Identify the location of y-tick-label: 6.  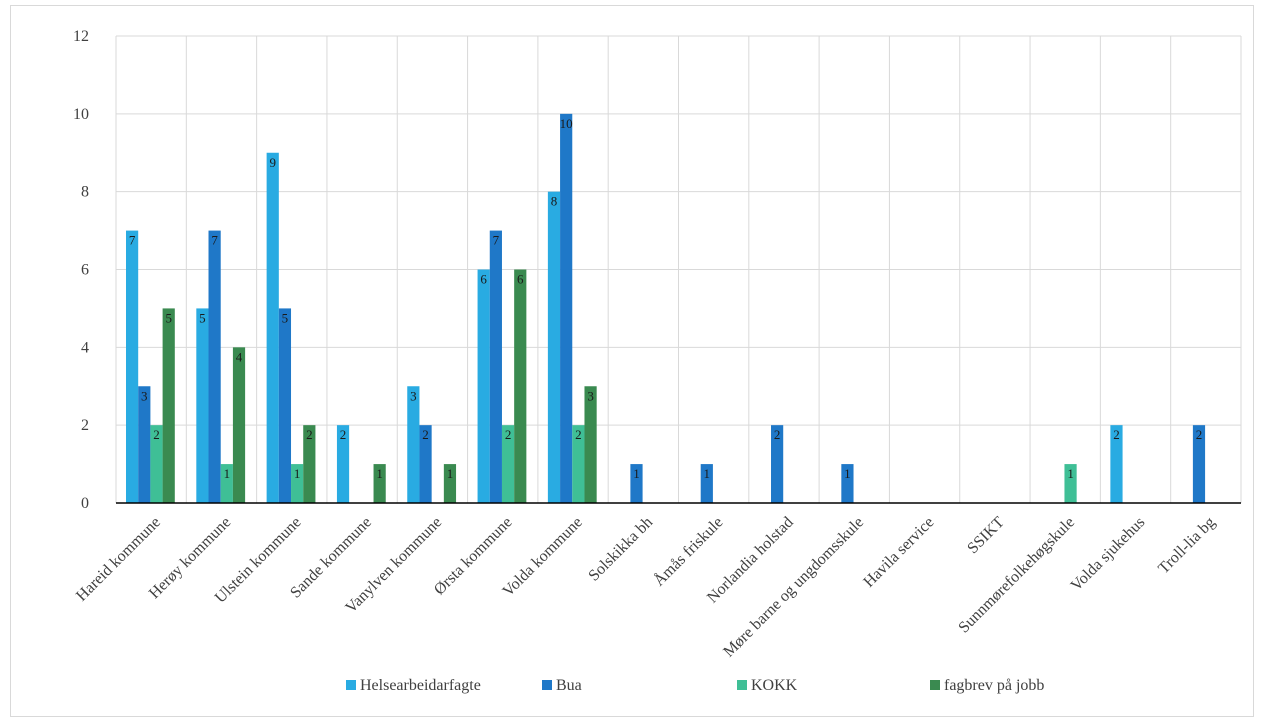
(85, 270).